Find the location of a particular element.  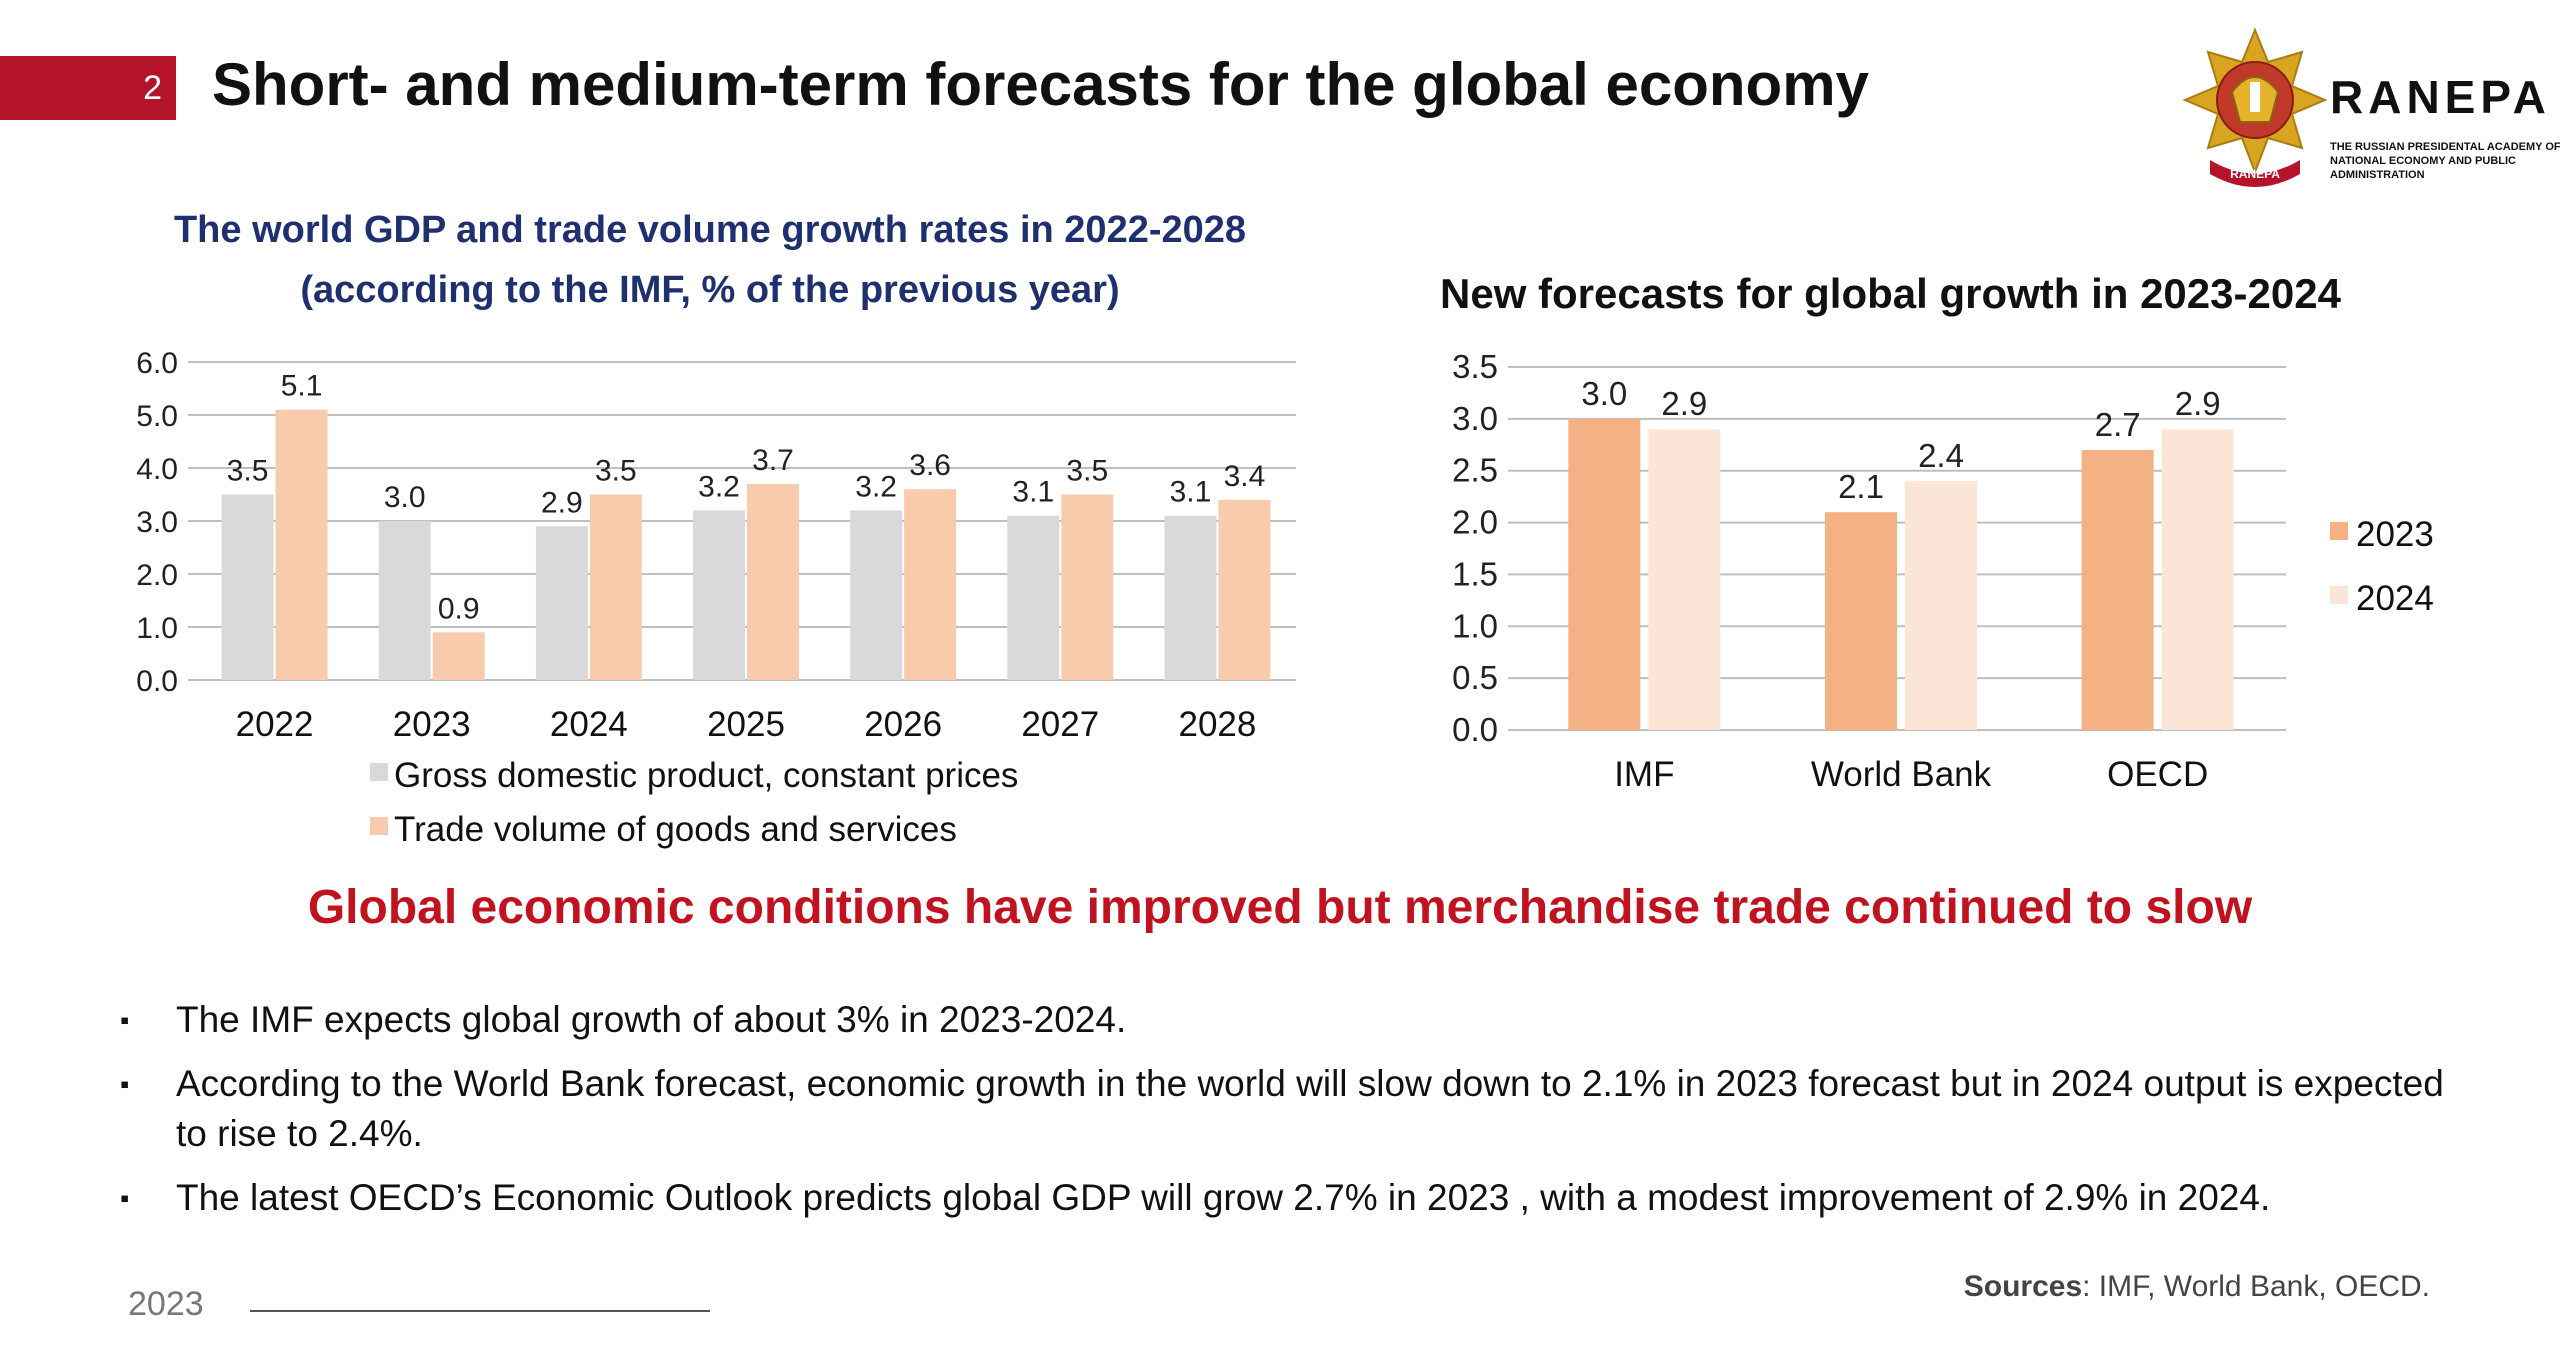

bar-gross-domestic-product-constant-prices-2022 is located at coordinates (247, 587).